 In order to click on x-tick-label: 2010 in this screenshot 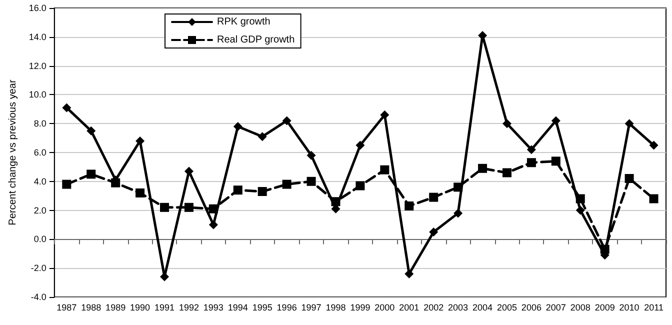, I will do `click(629, 307)`.